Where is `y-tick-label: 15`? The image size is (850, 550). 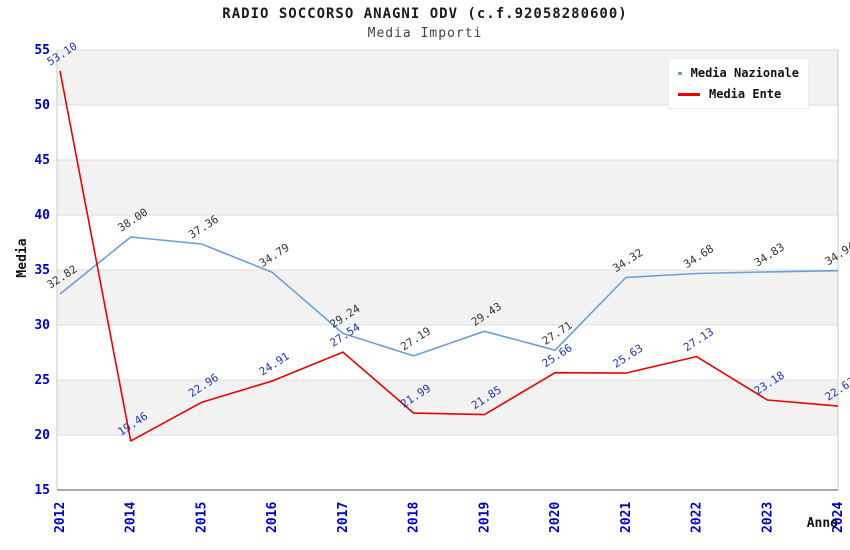
y-tick-label: 15 is located at coordinates (42, 490).